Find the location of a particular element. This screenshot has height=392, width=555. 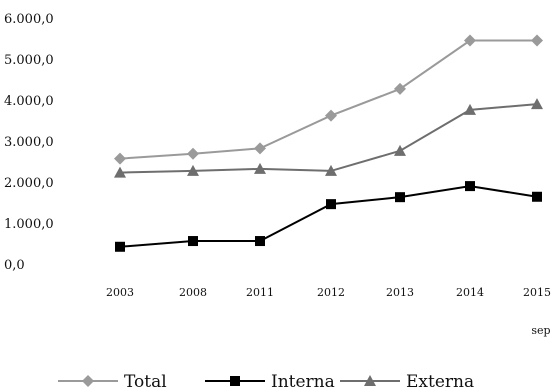

legend-item-externa: Externa is located at coordinates (407, 382).